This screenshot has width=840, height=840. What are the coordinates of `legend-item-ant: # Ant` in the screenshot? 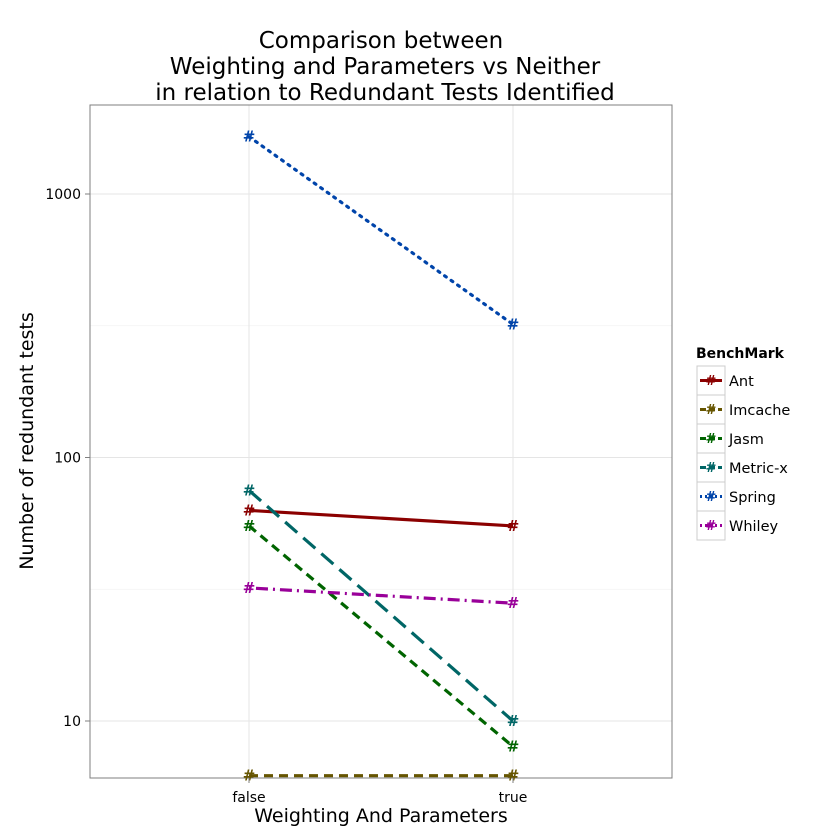 It's located at (725, 380).